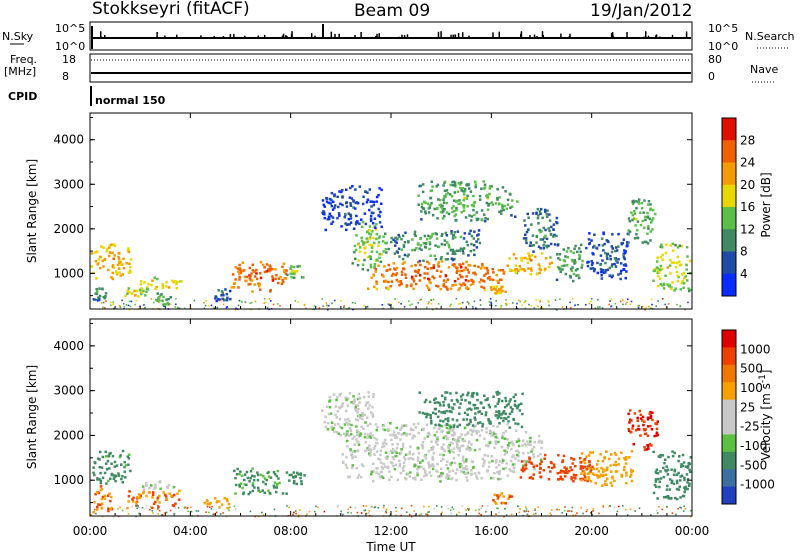  Describe the element at coordinates (747, 185) in the screenshot. I see `power-colorbar-tick-label: 20` at that location.